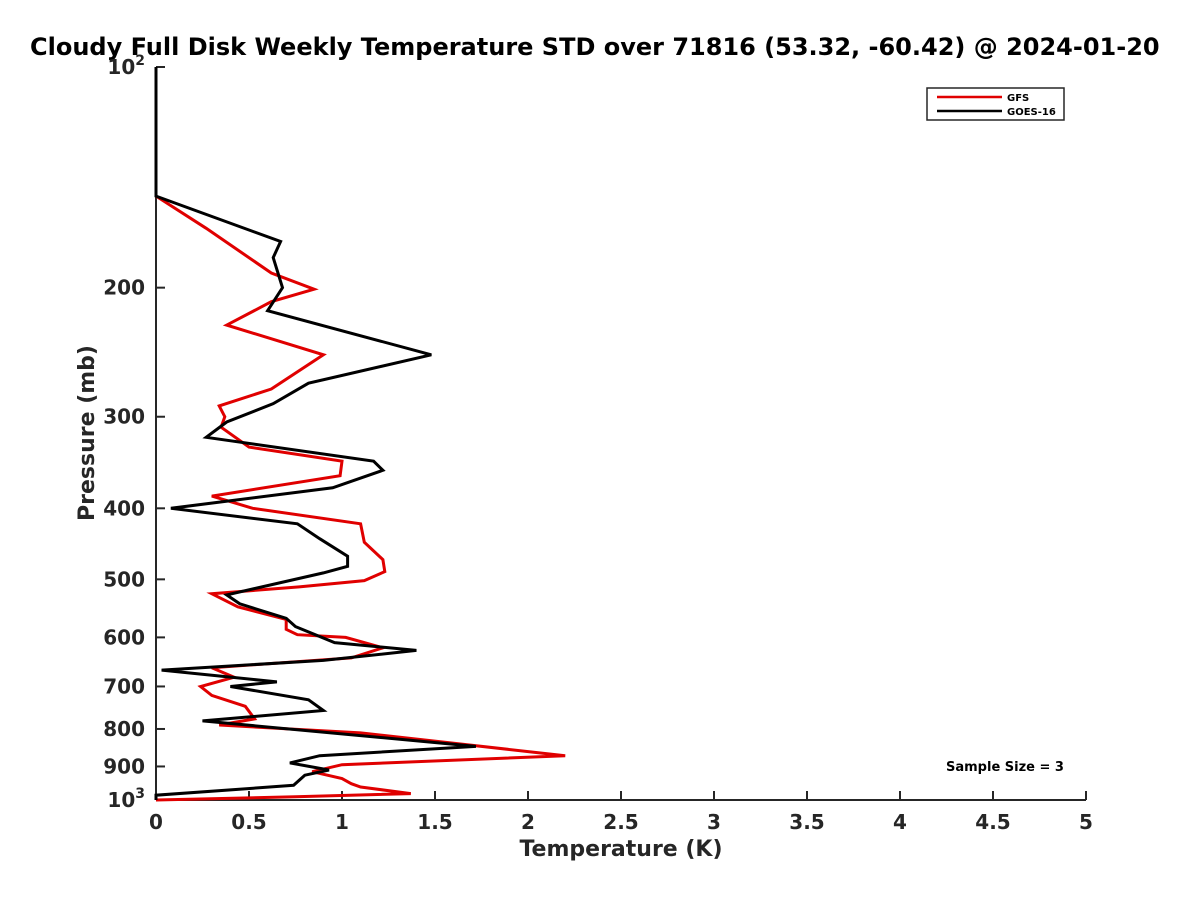  I want to click on x-tick-label: 1, so click(342, 822).